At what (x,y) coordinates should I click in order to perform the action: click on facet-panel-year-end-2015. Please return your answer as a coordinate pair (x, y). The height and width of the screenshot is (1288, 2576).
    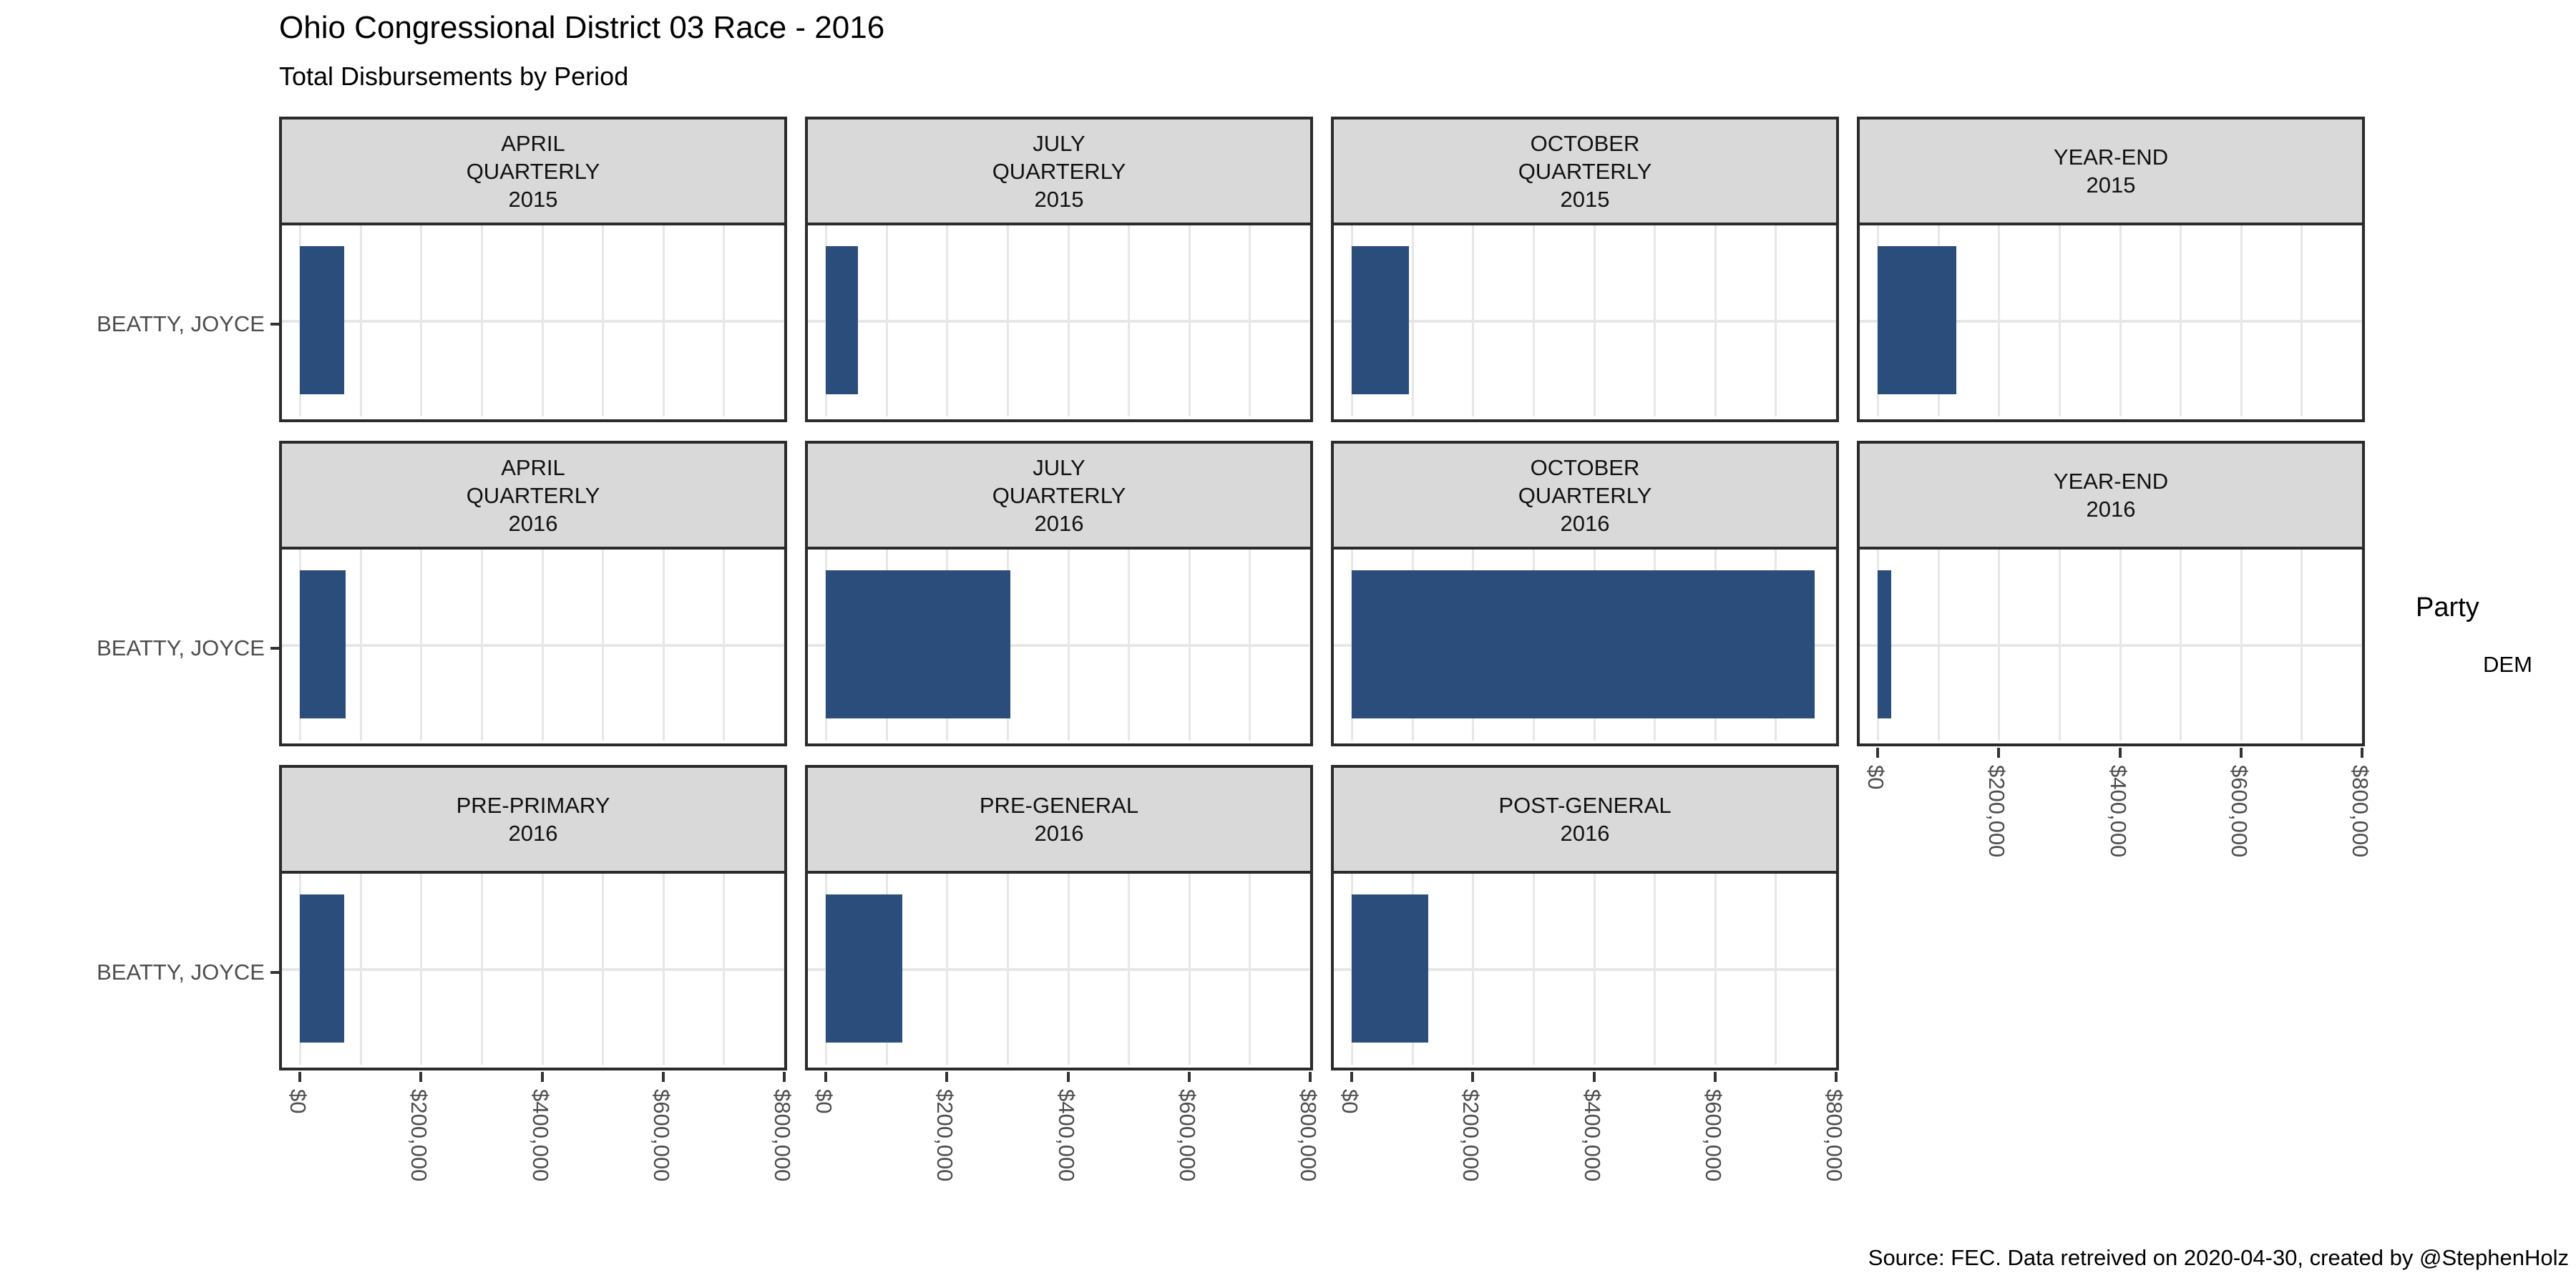
    Looking at the image, I should click on (2111, 323).